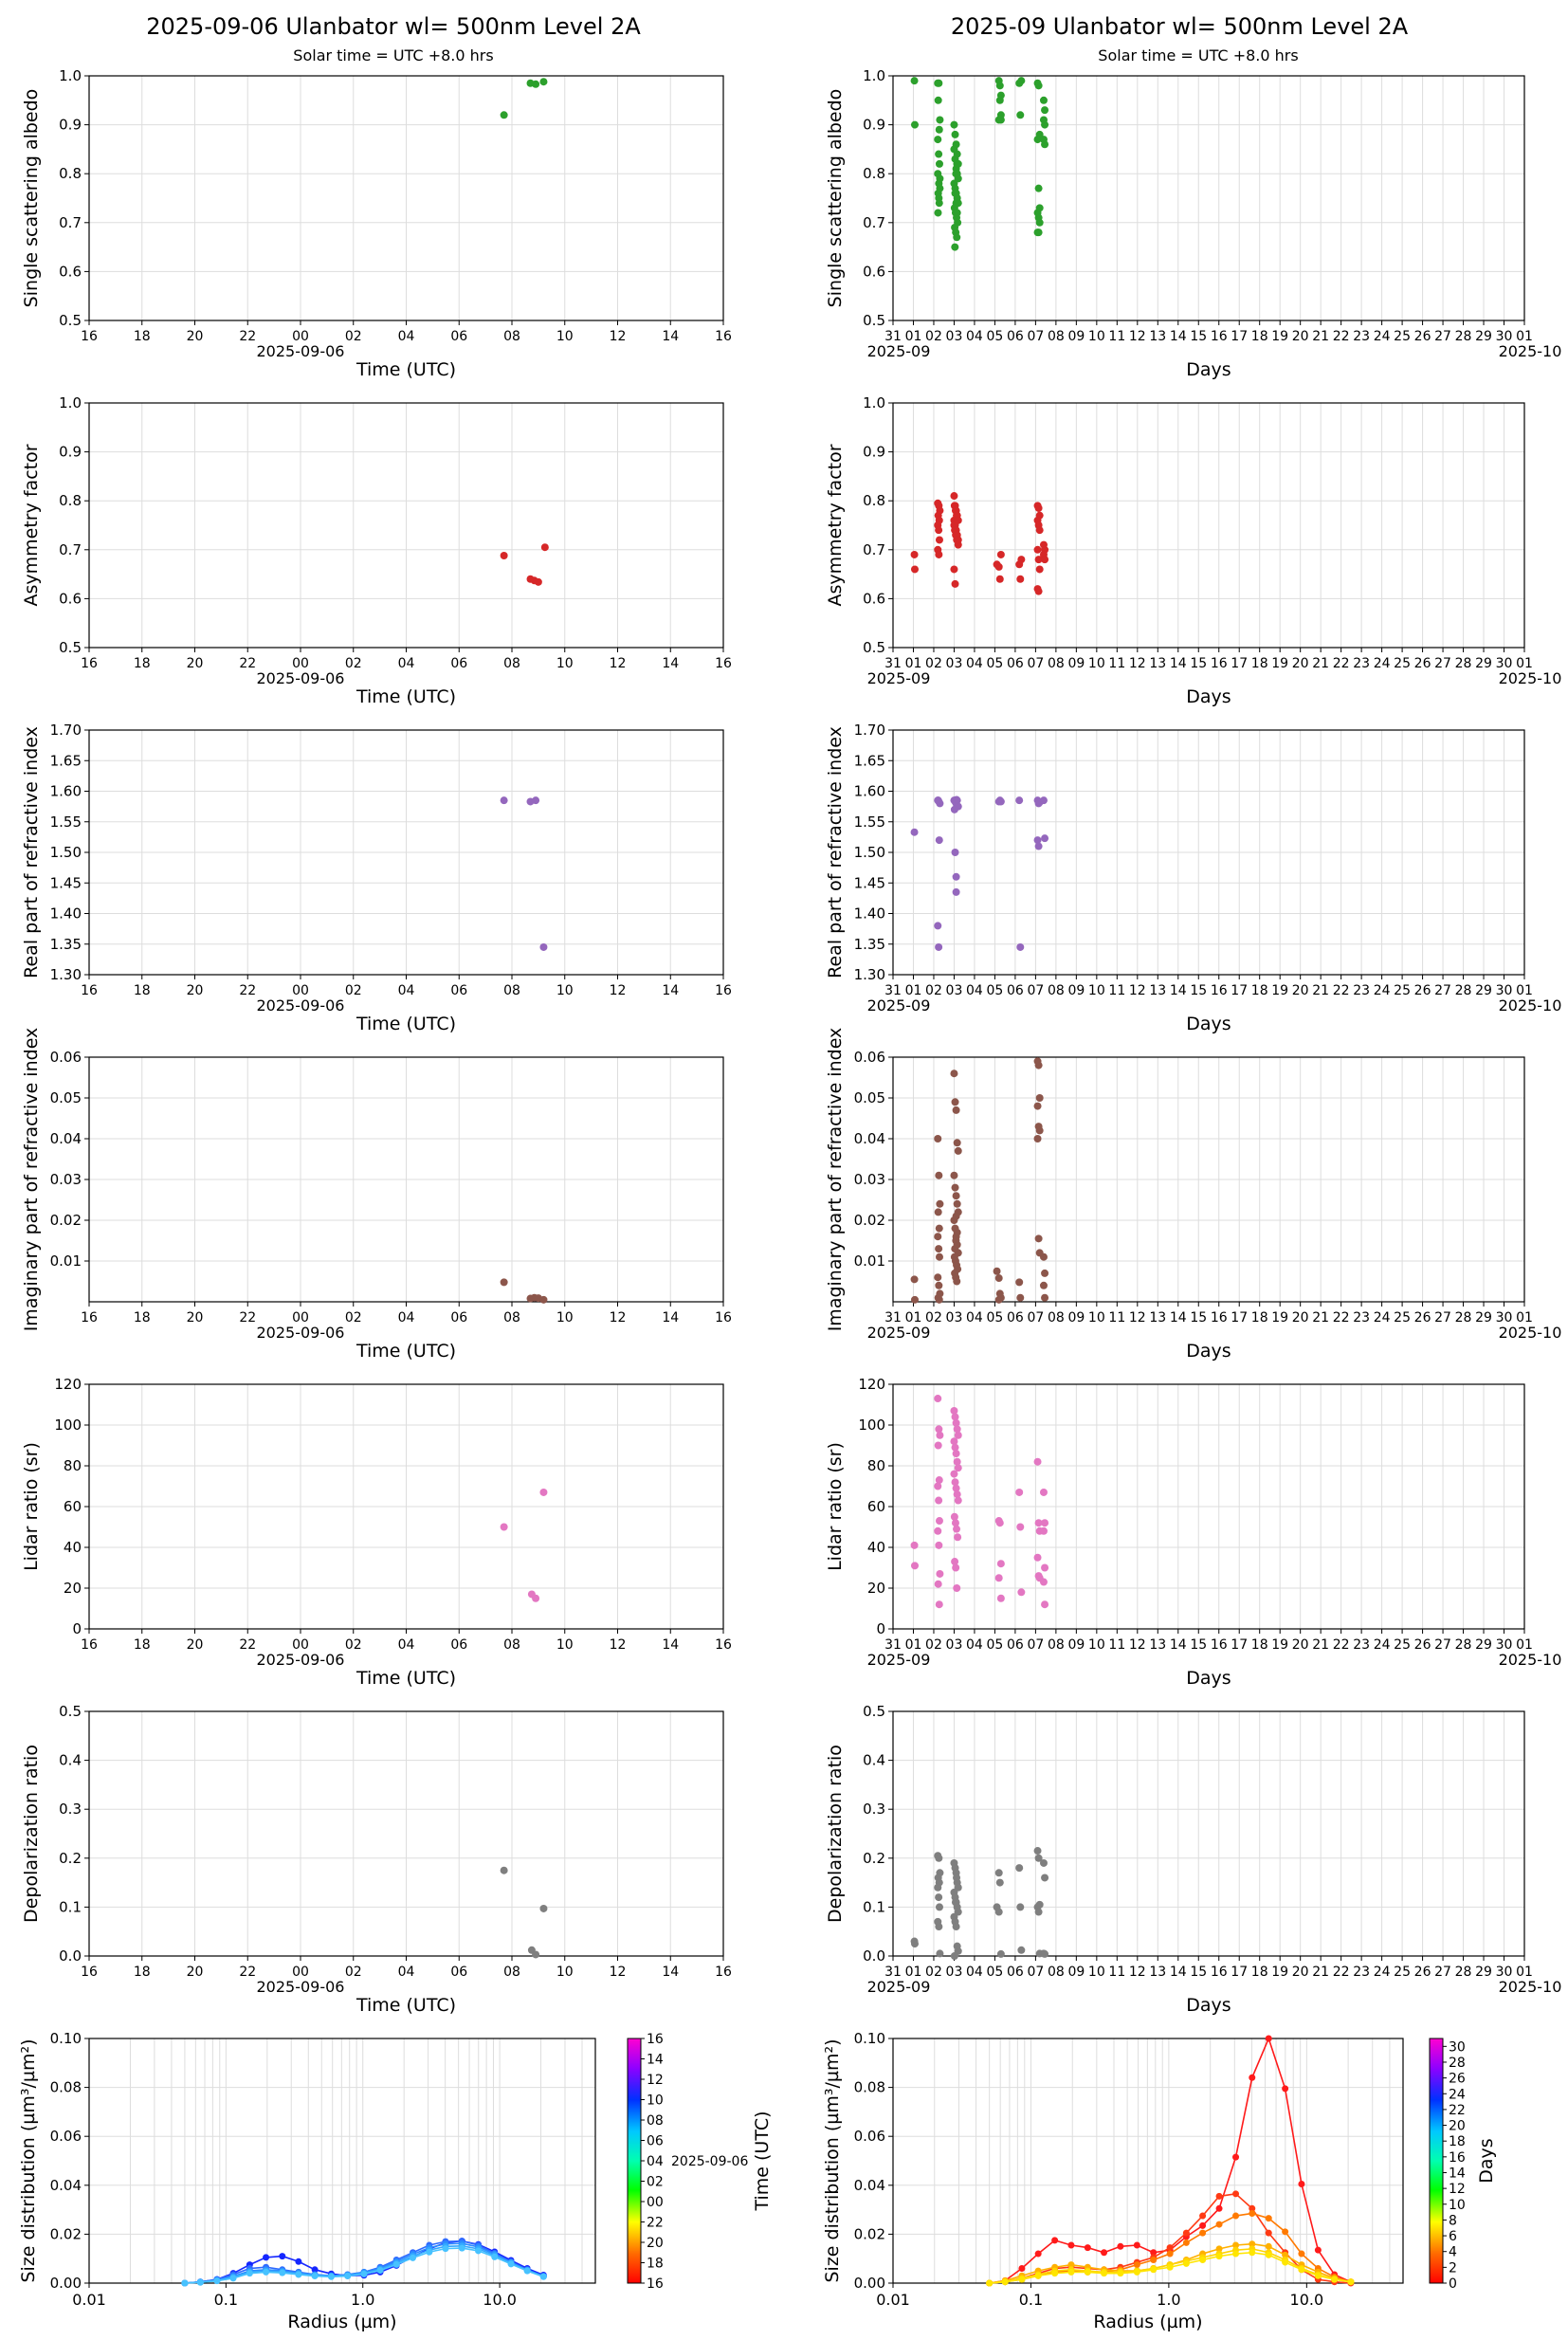  I want to click on left-title: 2025-09-06 Ulanbator wl= 500nm Level 2A, so click(393, 26).